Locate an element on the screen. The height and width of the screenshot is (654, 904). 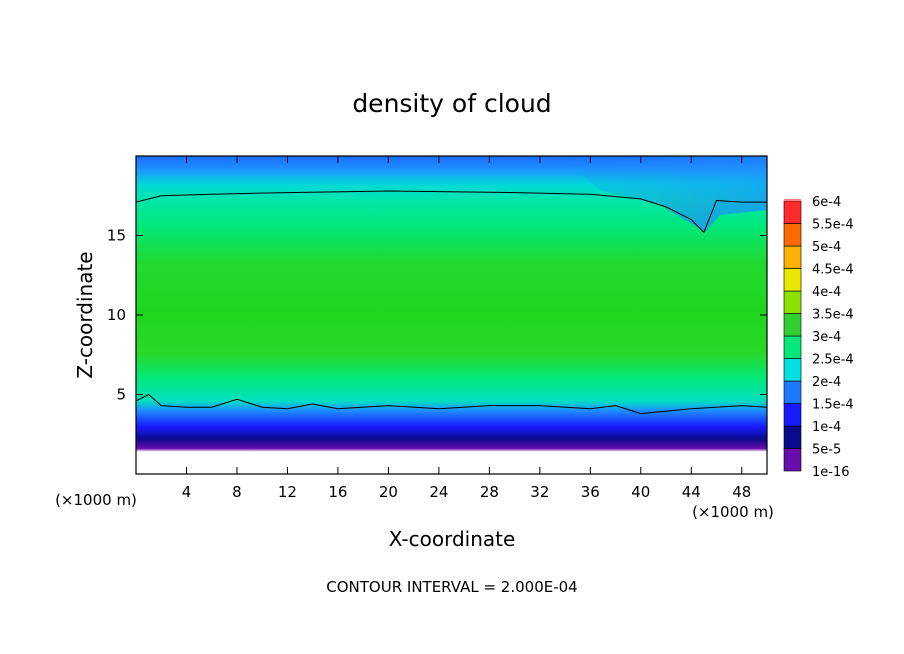
x-tick-label: 20 is located at coordinates (388, 492).